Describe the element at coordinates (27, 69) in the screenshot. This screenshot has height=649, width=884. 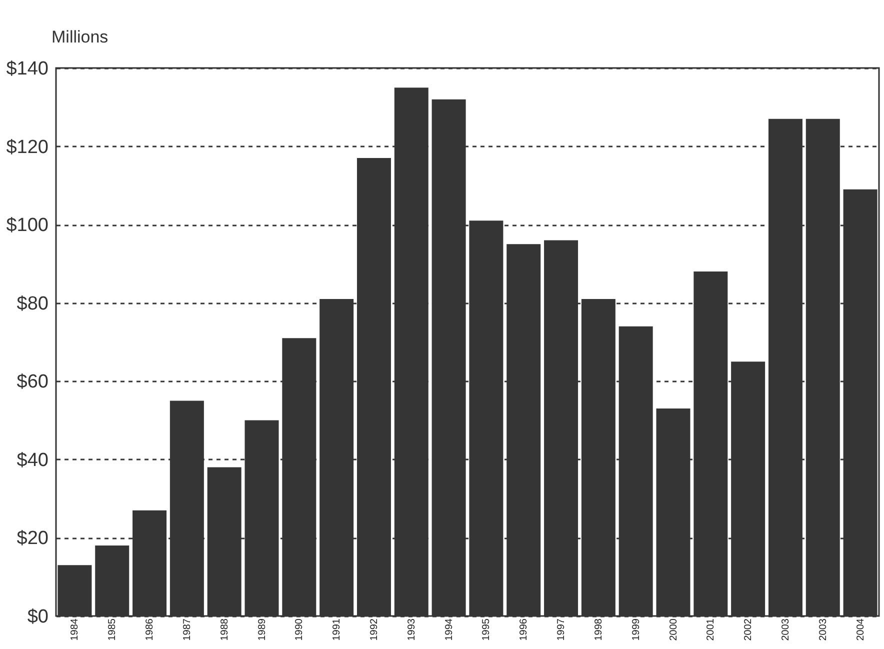
I see `y-tick-label: $140` at that location.